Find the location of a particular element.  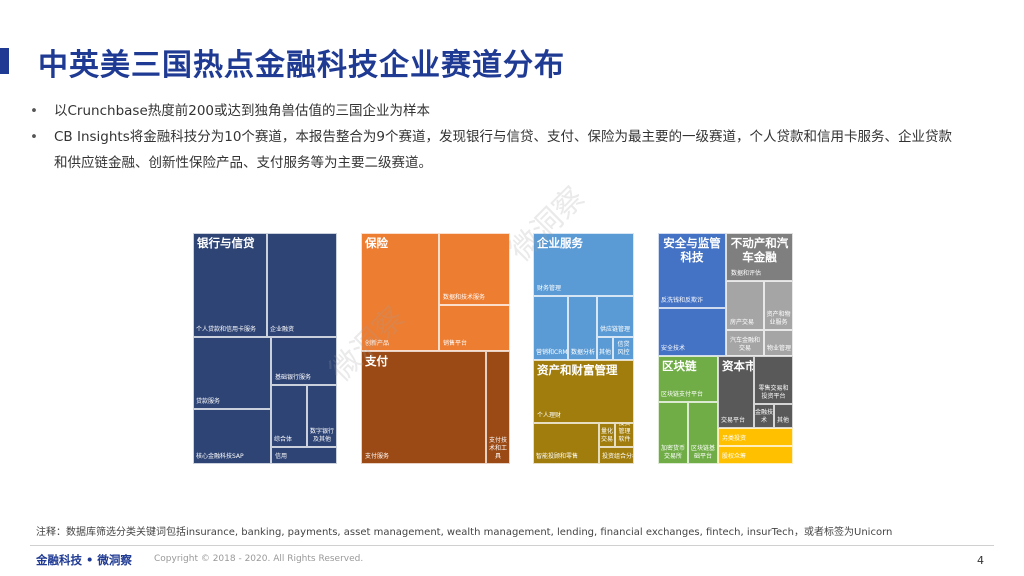

tm-cell: 银行与信贷 个人贷款和信用卡服务 is located at coordinates (230, 285).